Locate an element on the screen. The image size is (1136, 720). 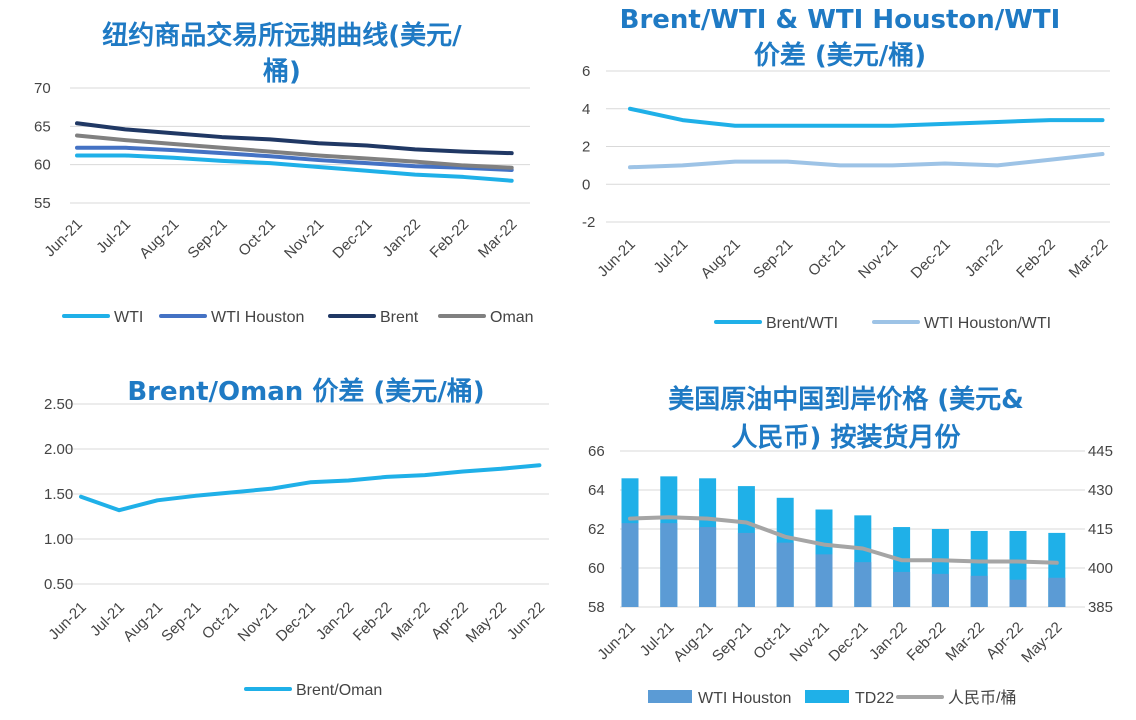
legend-label-td22: TD22 is located at coordinates (874, 698).